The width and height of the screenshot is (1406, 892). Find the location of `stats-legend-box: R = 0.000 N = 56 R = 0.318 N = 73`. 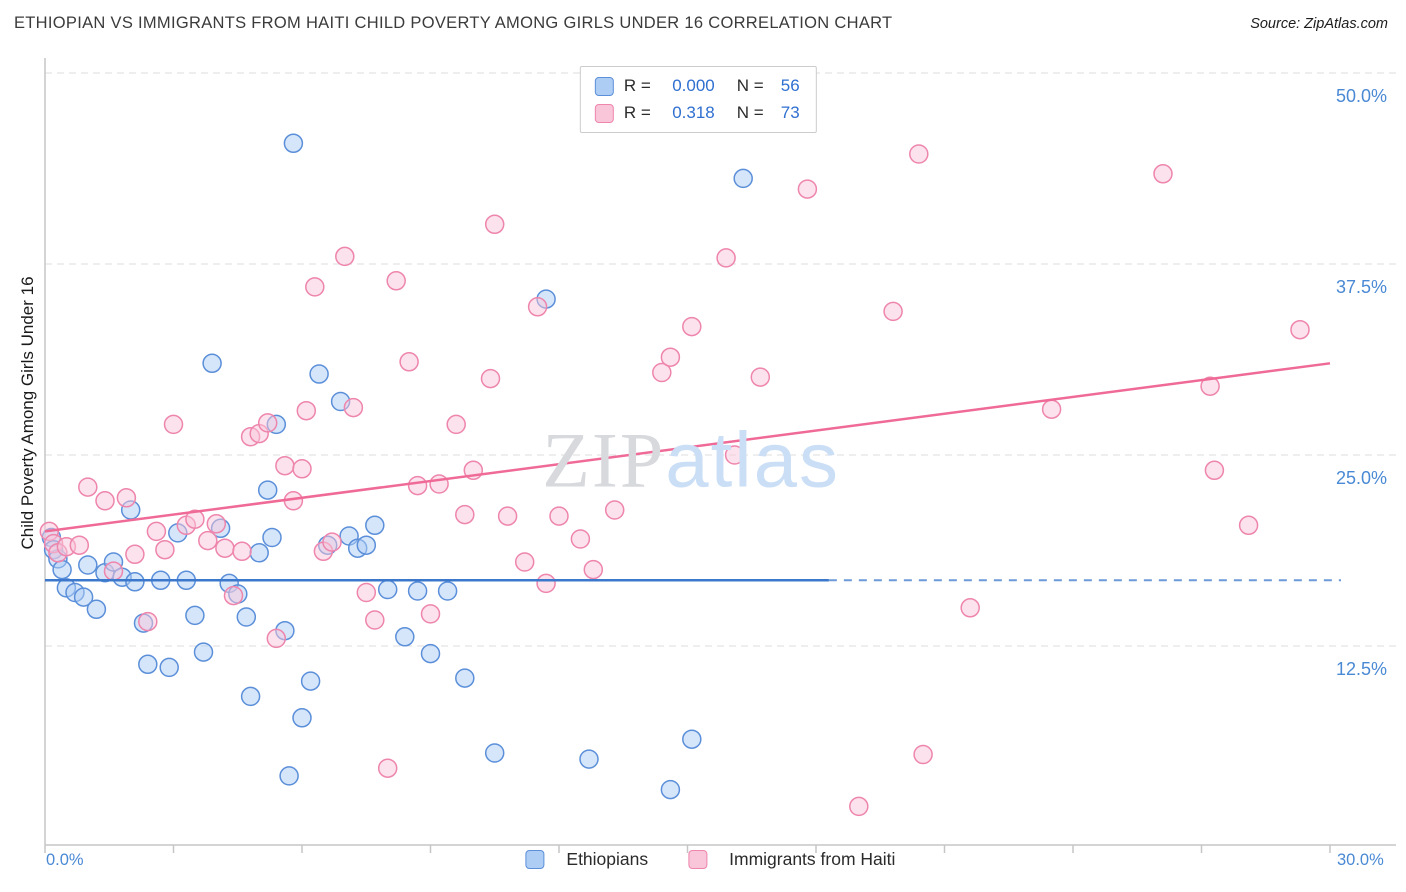

stats-legend-box: R = 0.000 N = 56 R = 0.318 N = 73 is located at coordinates (698, 99).